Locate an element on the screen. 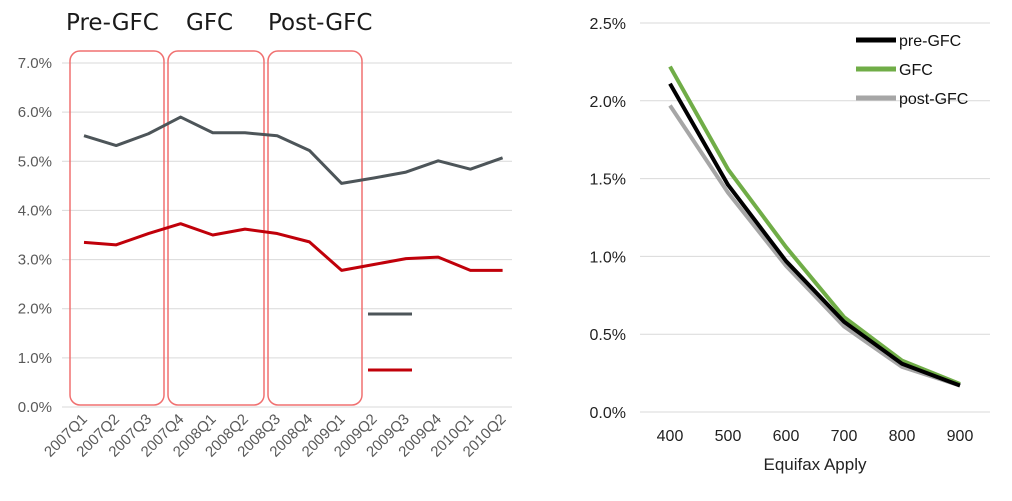 The width and height of the screenshot is (1012, 501). left-y-tick-label: 5.0% is located at coordinates (35, 161).